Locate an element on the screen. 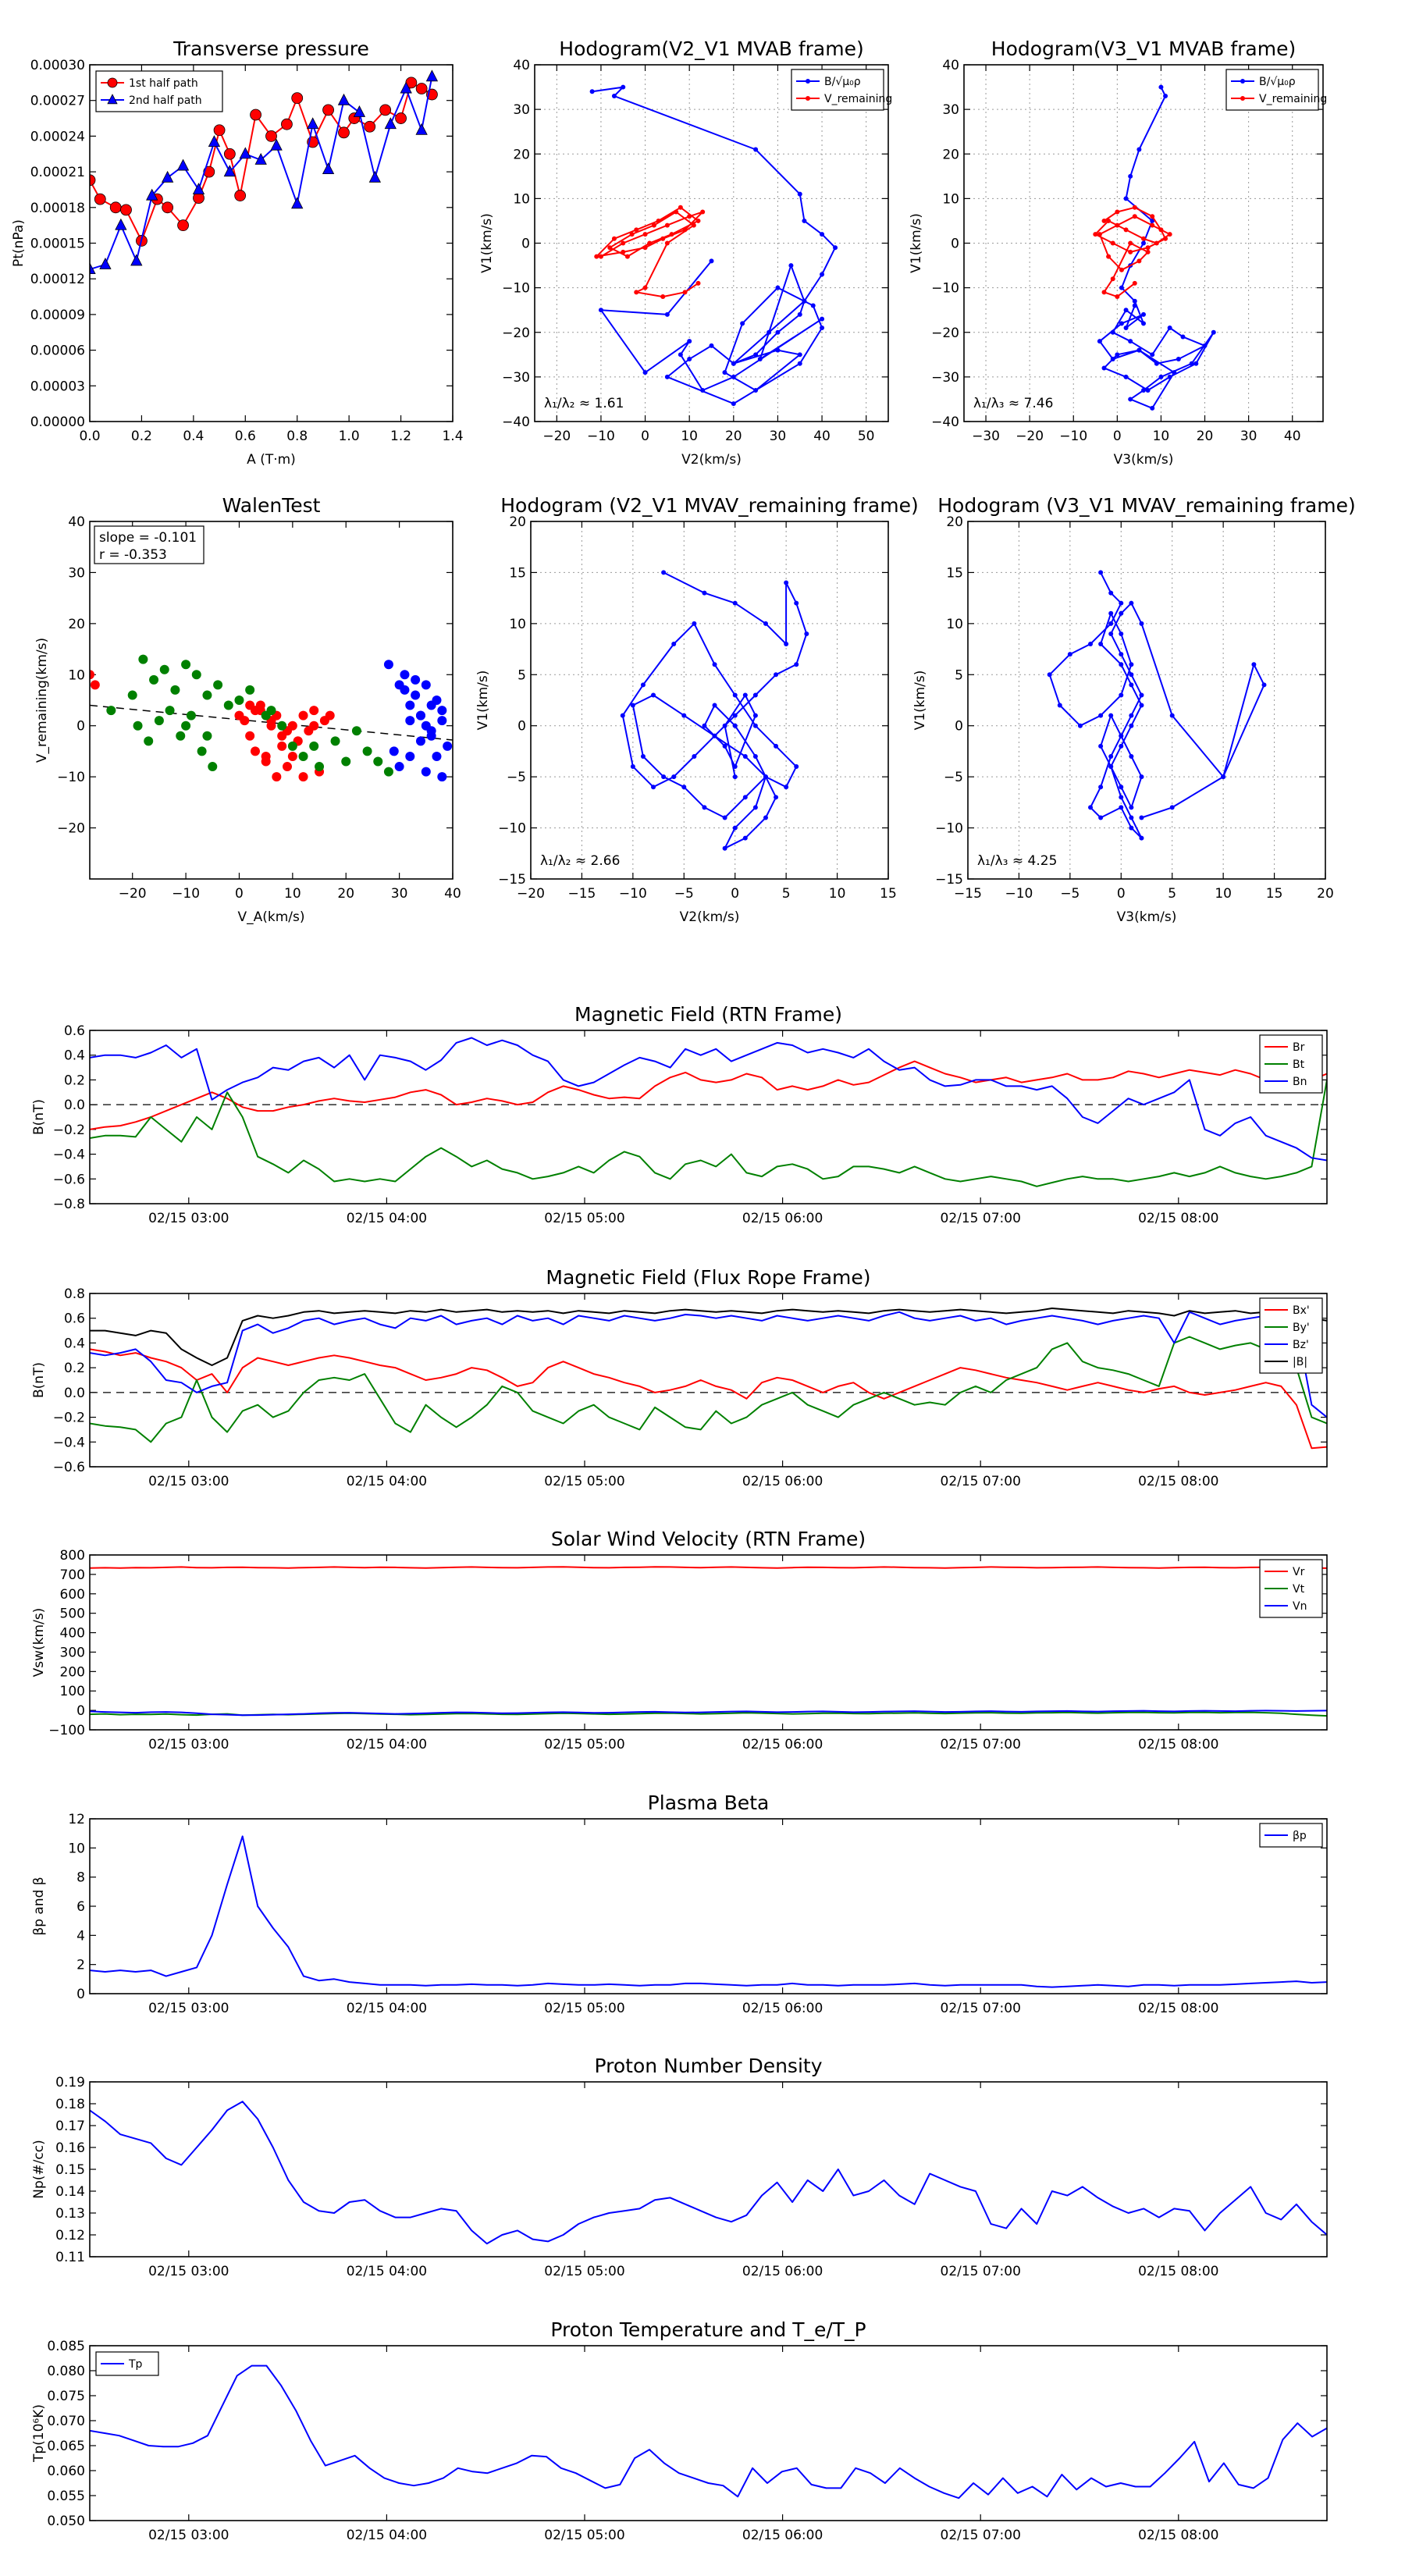  legend-label: By' is located at coordinates (1301, 1328).